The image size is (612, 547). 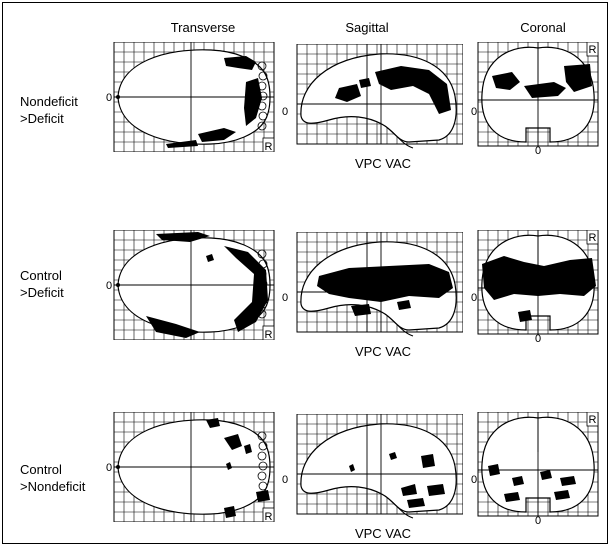 What do you see at coordinates (49, 101) in the screenshot?
I see `row-label-line1: Nondeficit` at bounding box center [49, 101].